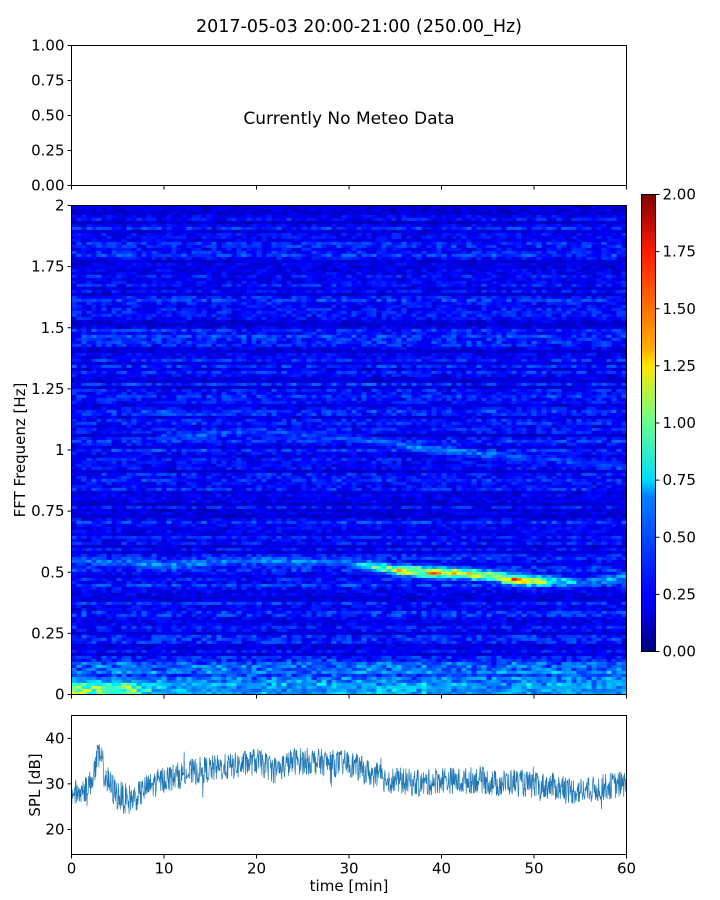  Describe the element at coordinates (47, 81) in the screenshot. I see `meteo-ytick-label: 0.75` at that location.